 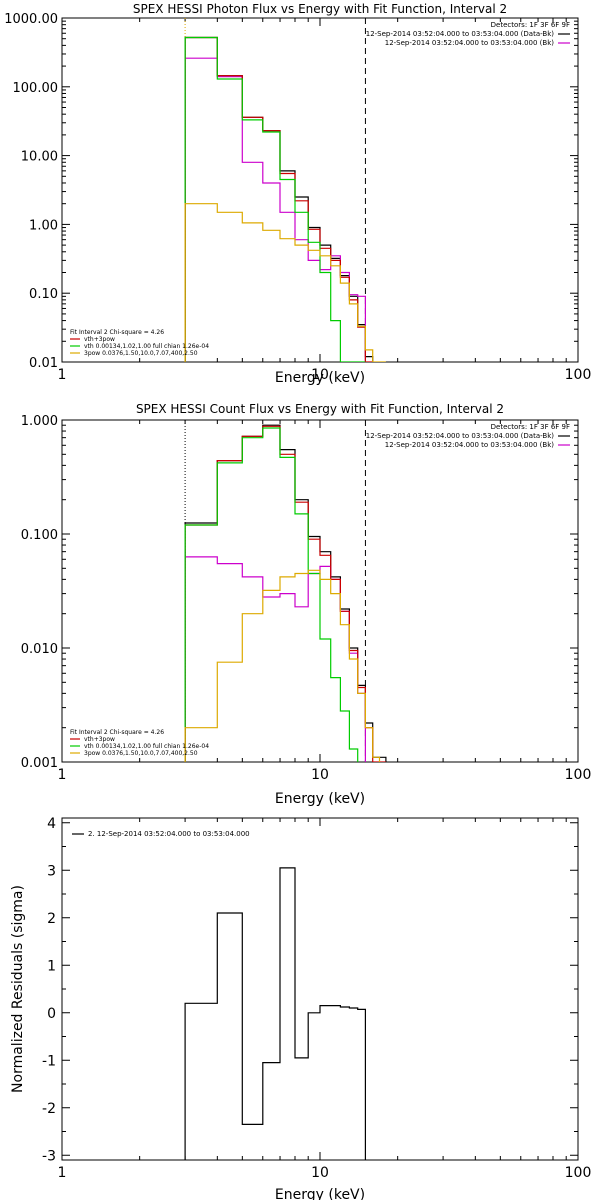 I want to click on y-tick-label: 1000.00, so click(x=31, y=19).